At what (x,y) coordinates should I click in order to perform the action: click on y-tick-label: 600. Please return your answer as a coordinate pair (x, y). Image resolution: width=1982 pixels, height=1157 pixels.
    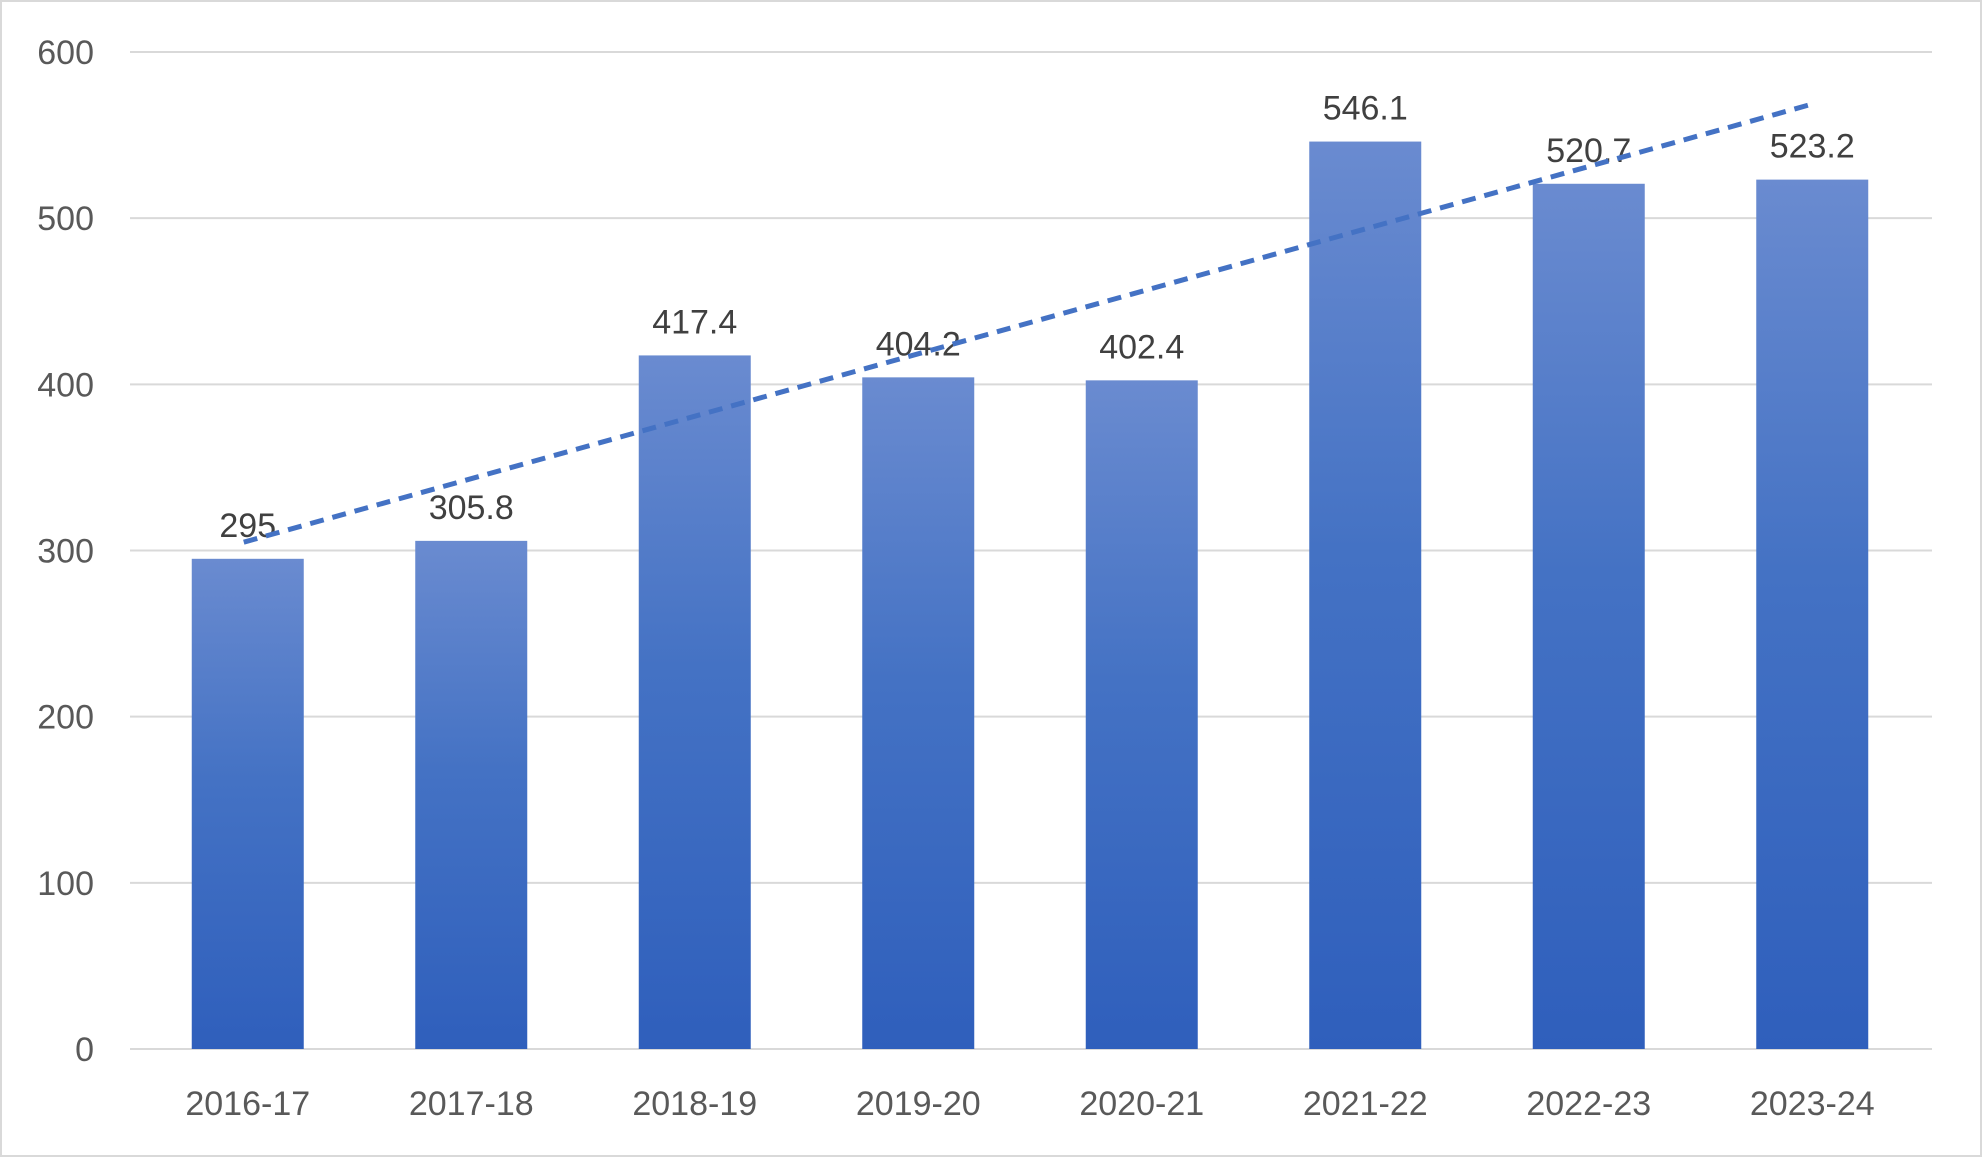
    Looking at the image, I should click on (65, 53).